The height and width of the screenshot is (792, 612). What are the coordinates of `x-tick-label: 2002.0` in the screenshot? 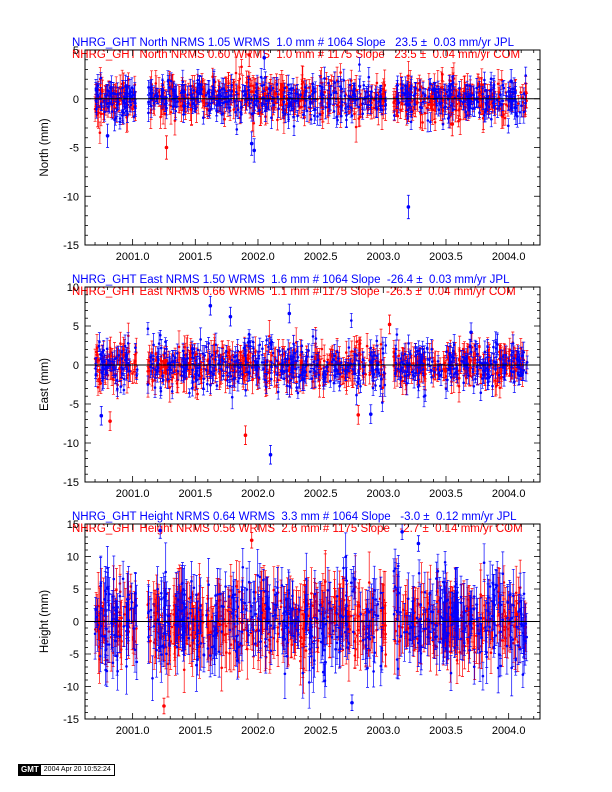 It's located at (258, 257).